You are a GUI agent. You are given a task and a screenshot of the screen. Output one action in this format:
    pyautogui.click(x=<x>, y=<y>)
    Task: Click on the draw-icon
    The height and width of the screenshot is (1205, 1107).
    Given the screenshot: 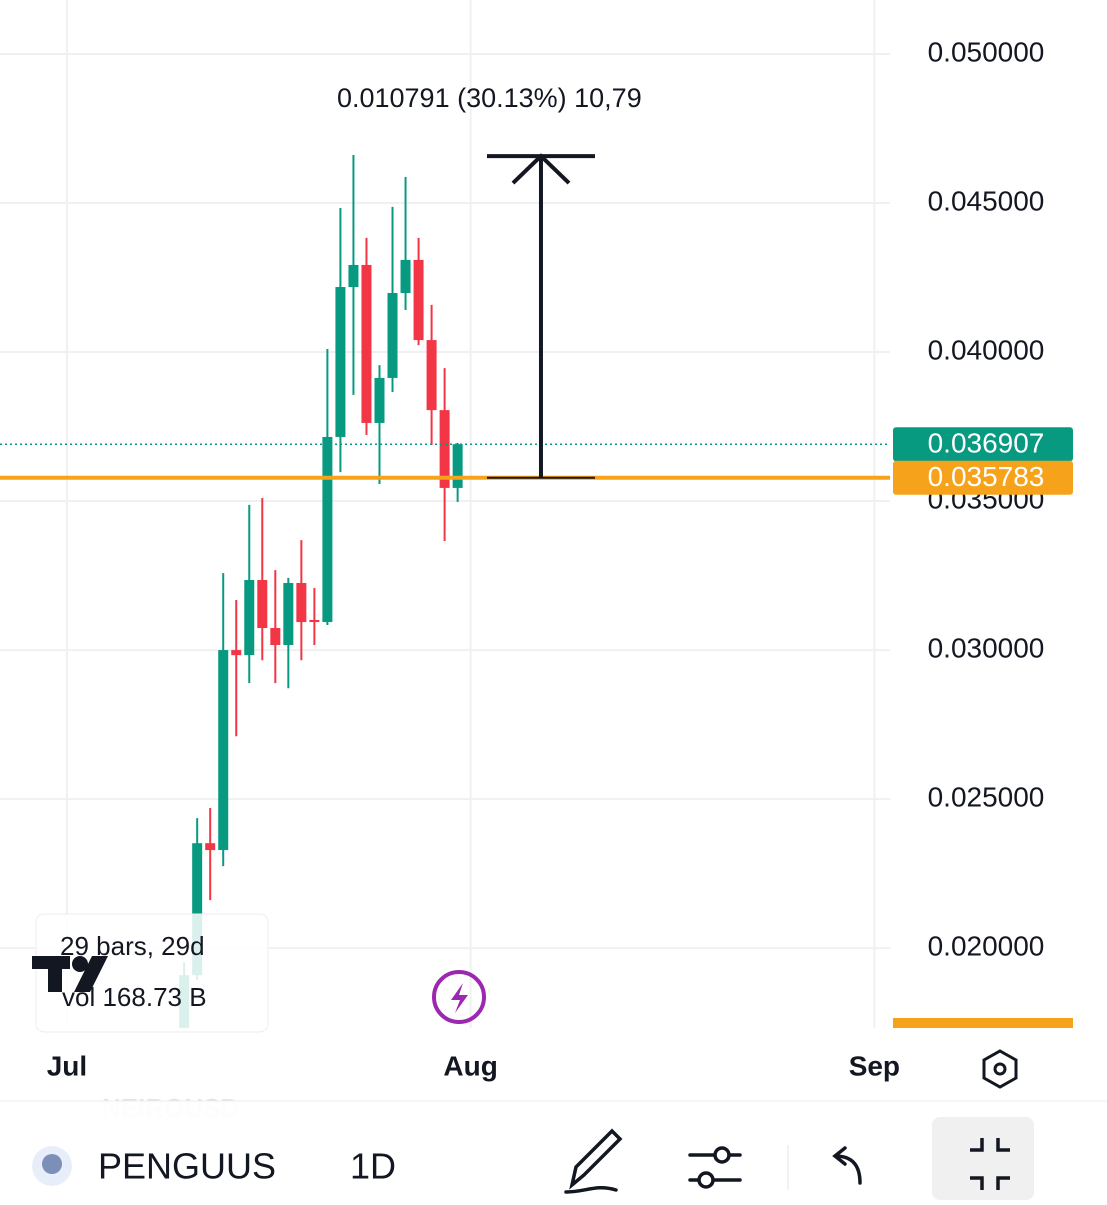 What is the action you would take?
    pyautogui.click(x=593, y=1161)
    